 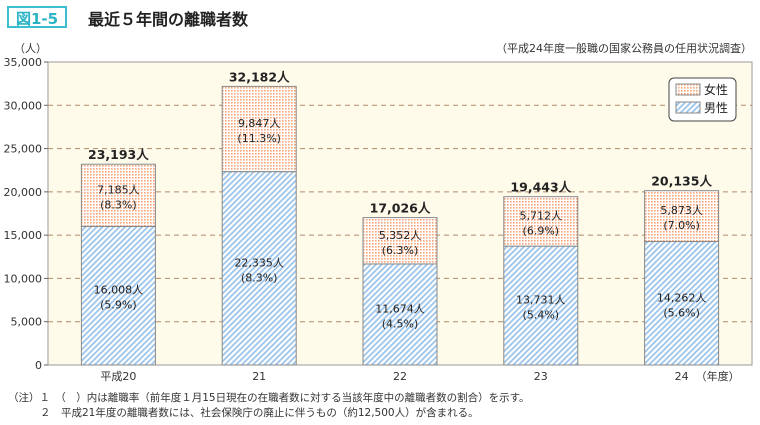 What do you see at coordinates (23, 62) in the screenshot?
I see `y-tick-label: 35,000` at bounding box center [23, 62].